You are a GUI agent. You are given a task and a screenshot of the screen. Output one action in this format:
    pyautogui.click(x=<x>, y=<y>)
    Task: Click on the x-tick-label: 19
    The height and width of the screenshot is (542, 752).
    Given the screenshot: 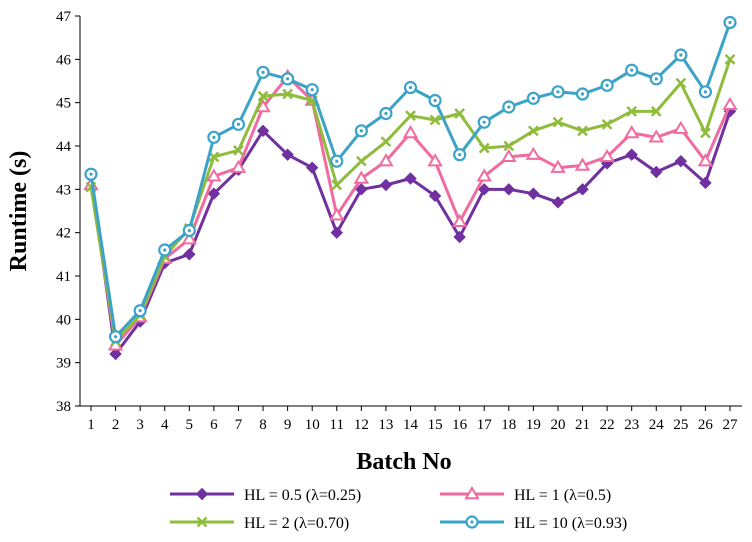 What is the action you would take?
    pyautogui.click(x=533, y=425)
    